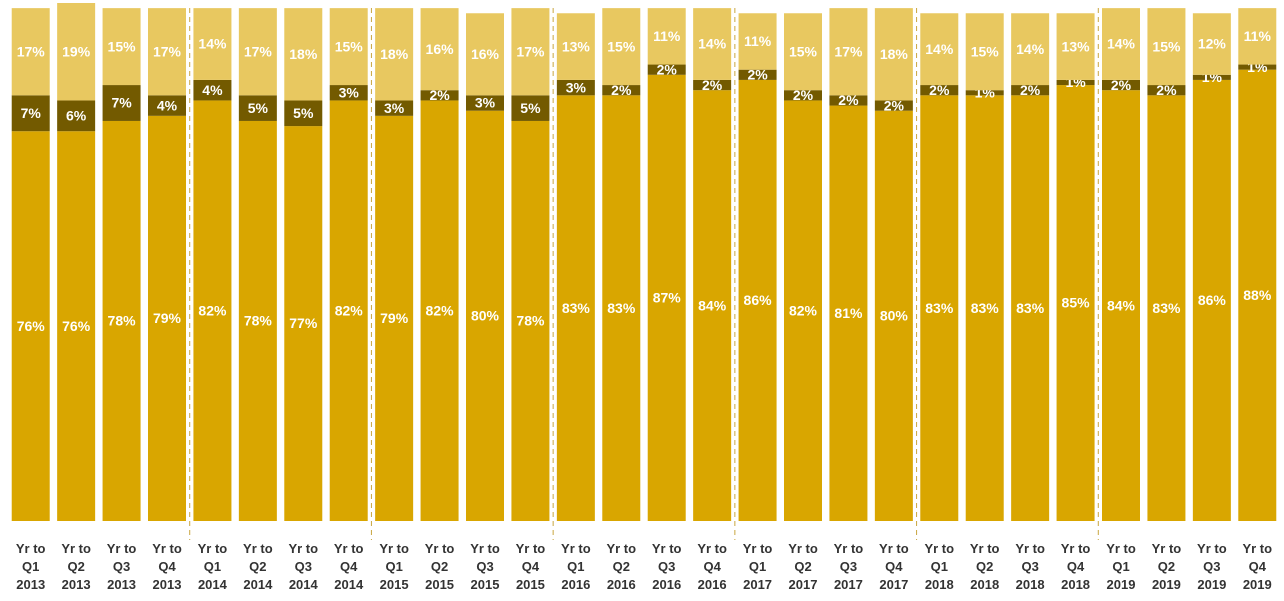 The height and width of the screenshot is (601, 1284). I want to click on x-tick-label: Yr to Q3 2013, so click(122, 566).